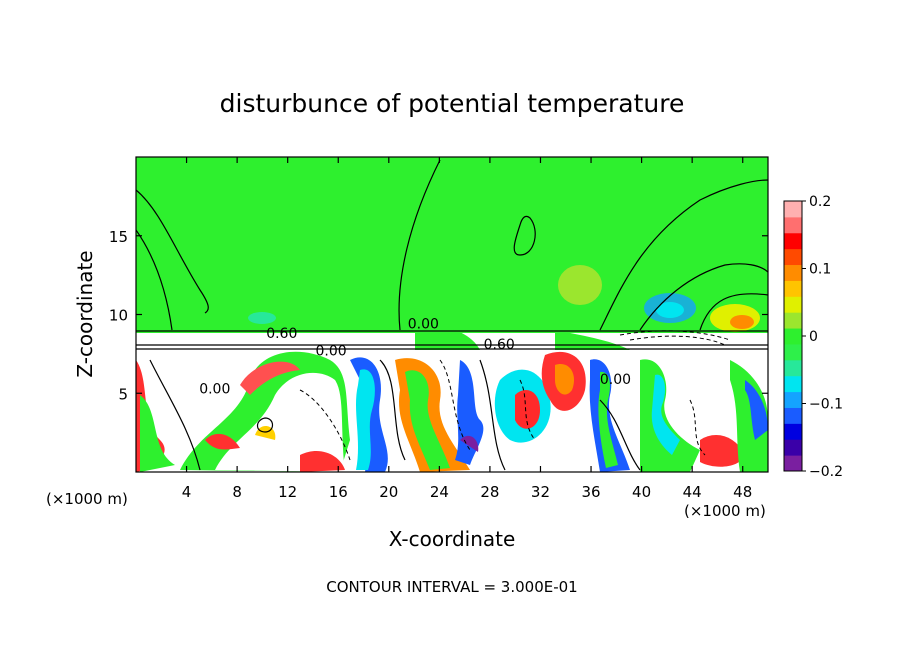 The image size is (904, 654). Describe the element at coordinates (439, 492) in the screenshot. I see `x-tick-label: 24` at that location.